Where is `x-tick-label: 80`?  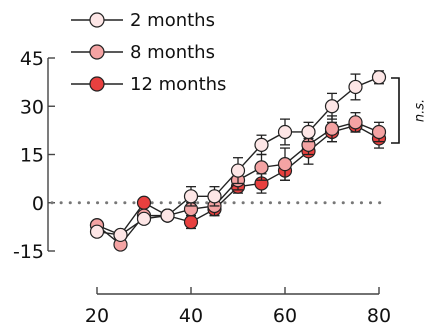
x-tick-label: 80 is located at coordinates (379, 316).